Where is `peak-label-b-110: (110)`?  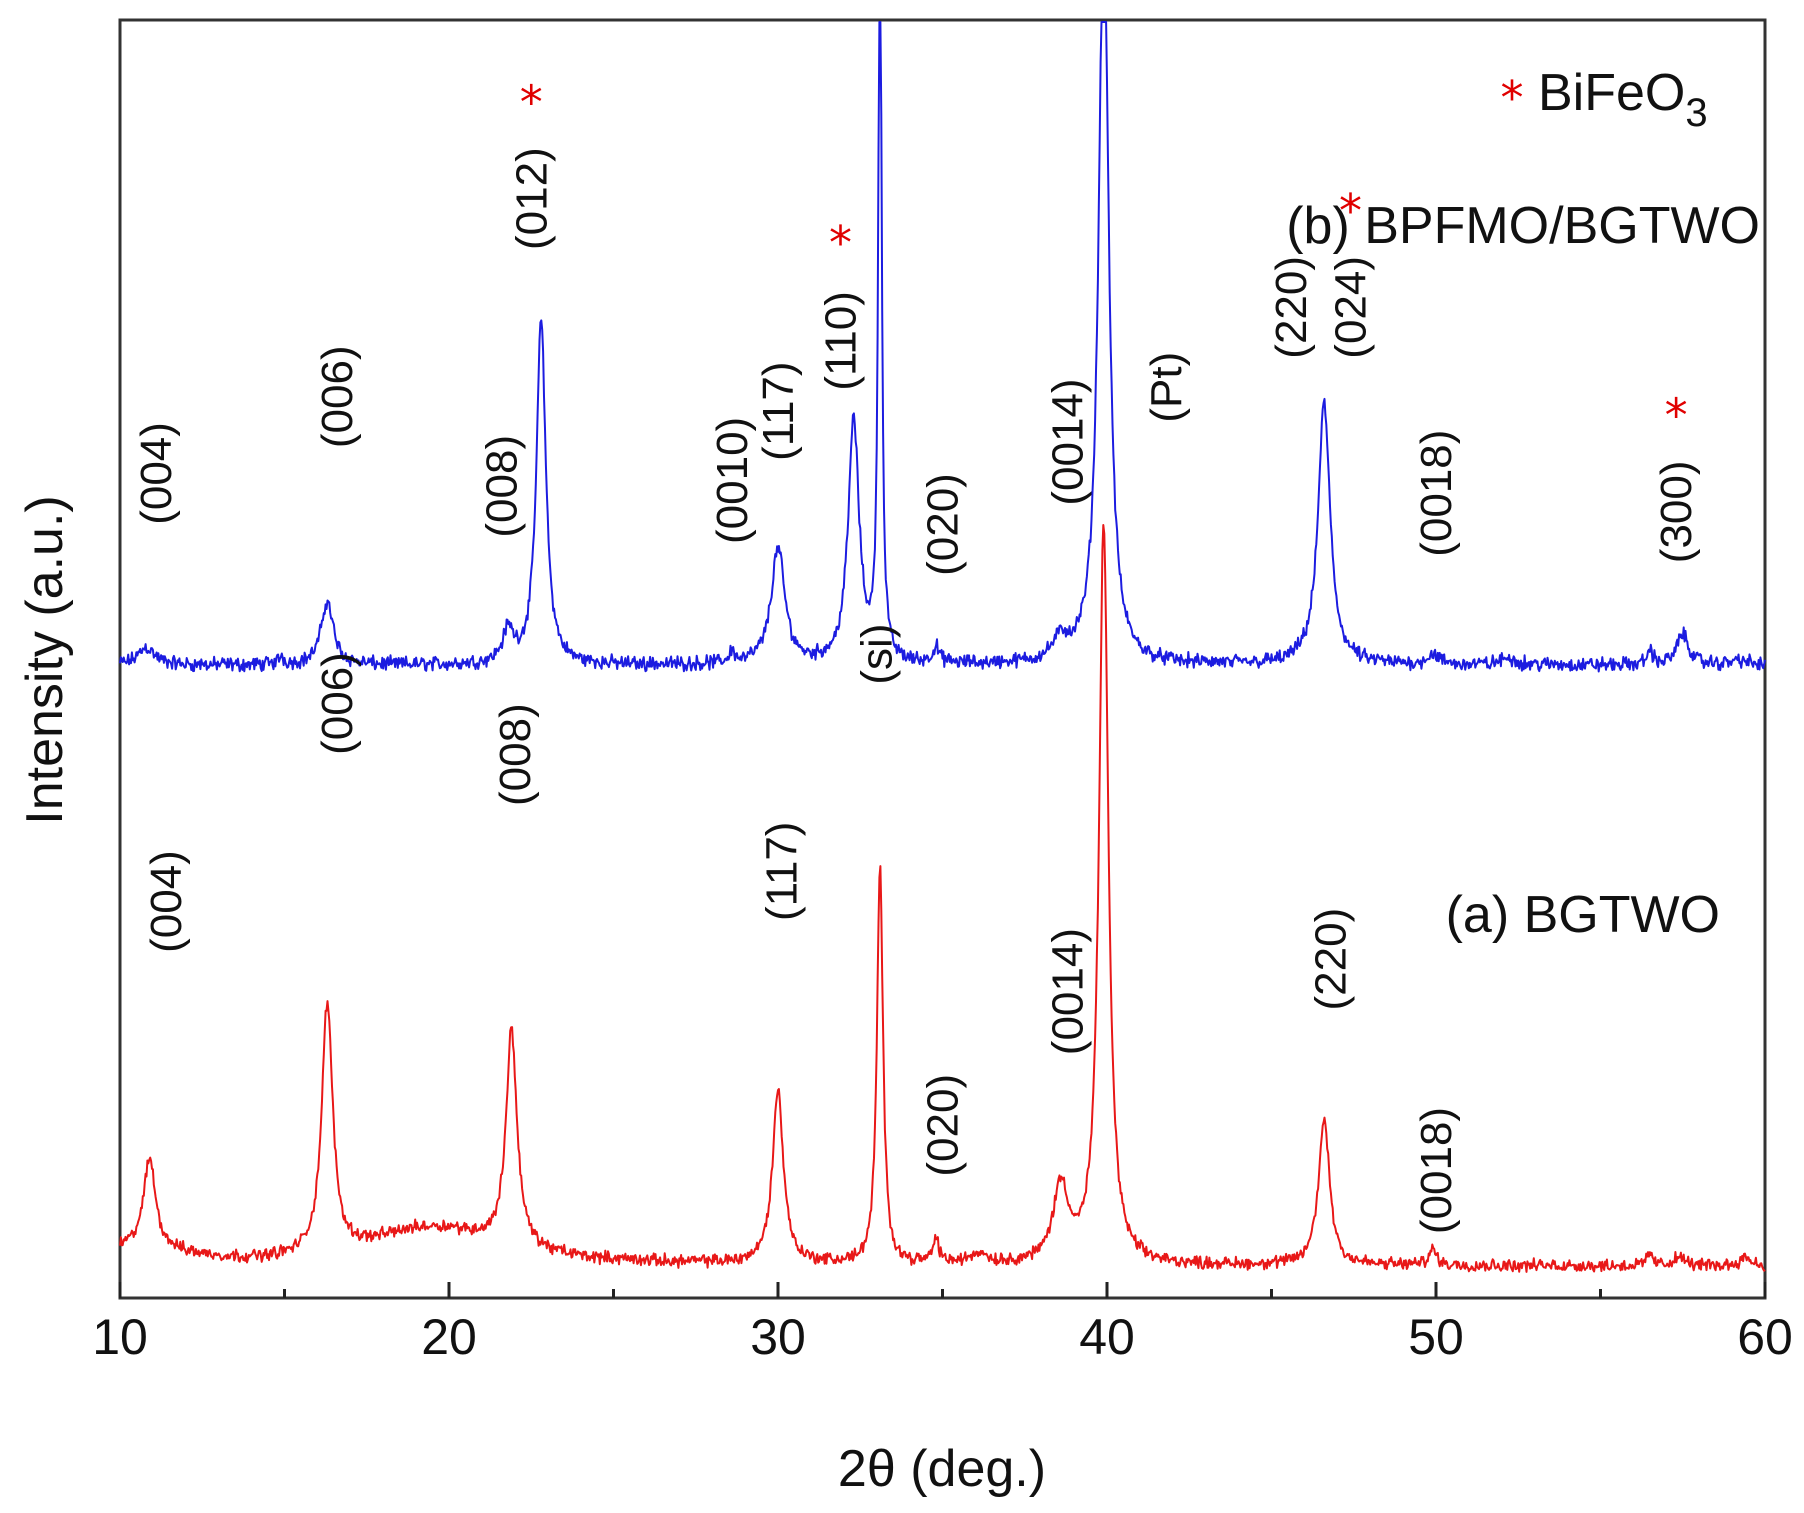
peak-label-b-110: (110) is located at coordinates (841, 340).